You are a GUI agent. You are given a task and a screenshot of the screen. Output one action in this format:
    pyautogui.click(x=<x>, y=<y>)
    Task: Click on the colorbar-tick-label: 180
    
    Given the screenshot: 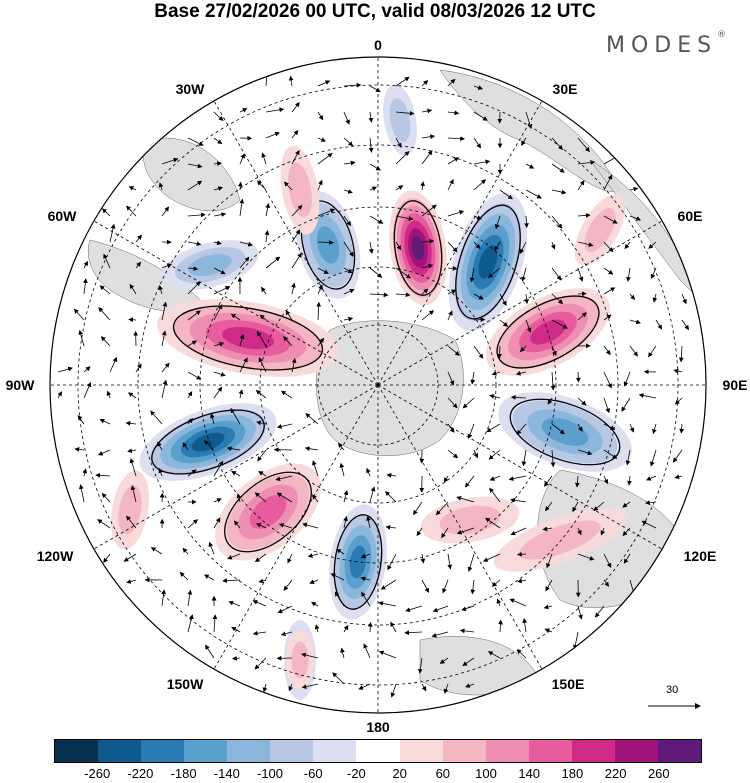 What is the action you would take?
    pyautogui.click(x=572, y=773)
    